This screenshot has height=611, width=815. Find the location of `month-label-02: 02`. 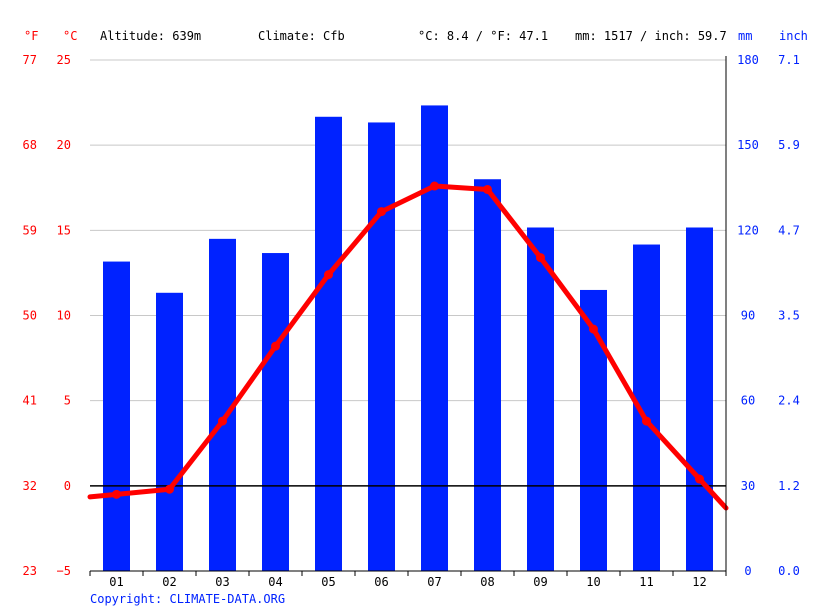

month-label-02: 02 is located at coordinates (169, 582).